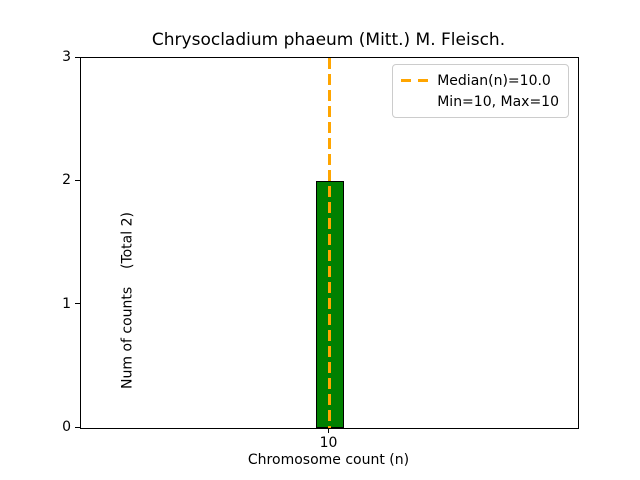 The image size is (640, 480). What do you see at coordinates (494, 80) in the screenshot?
I see `legend-label-median: Median(n)=10.0` at bounding box center [494, 80].